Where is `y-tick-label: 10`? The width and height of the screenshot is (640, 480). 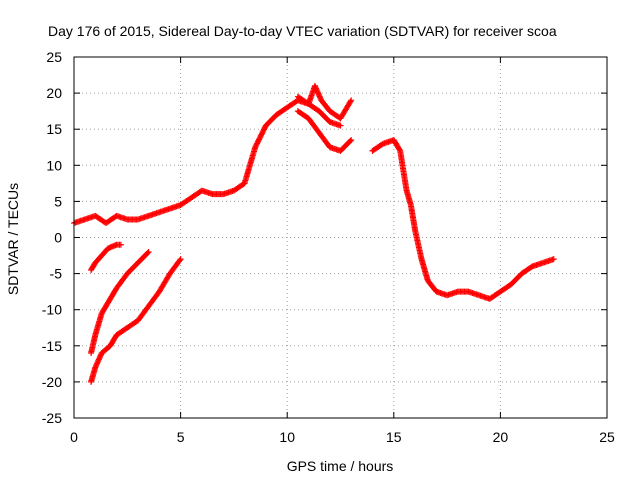 y-tick-label: 10 is located at coordinates (54, 165).